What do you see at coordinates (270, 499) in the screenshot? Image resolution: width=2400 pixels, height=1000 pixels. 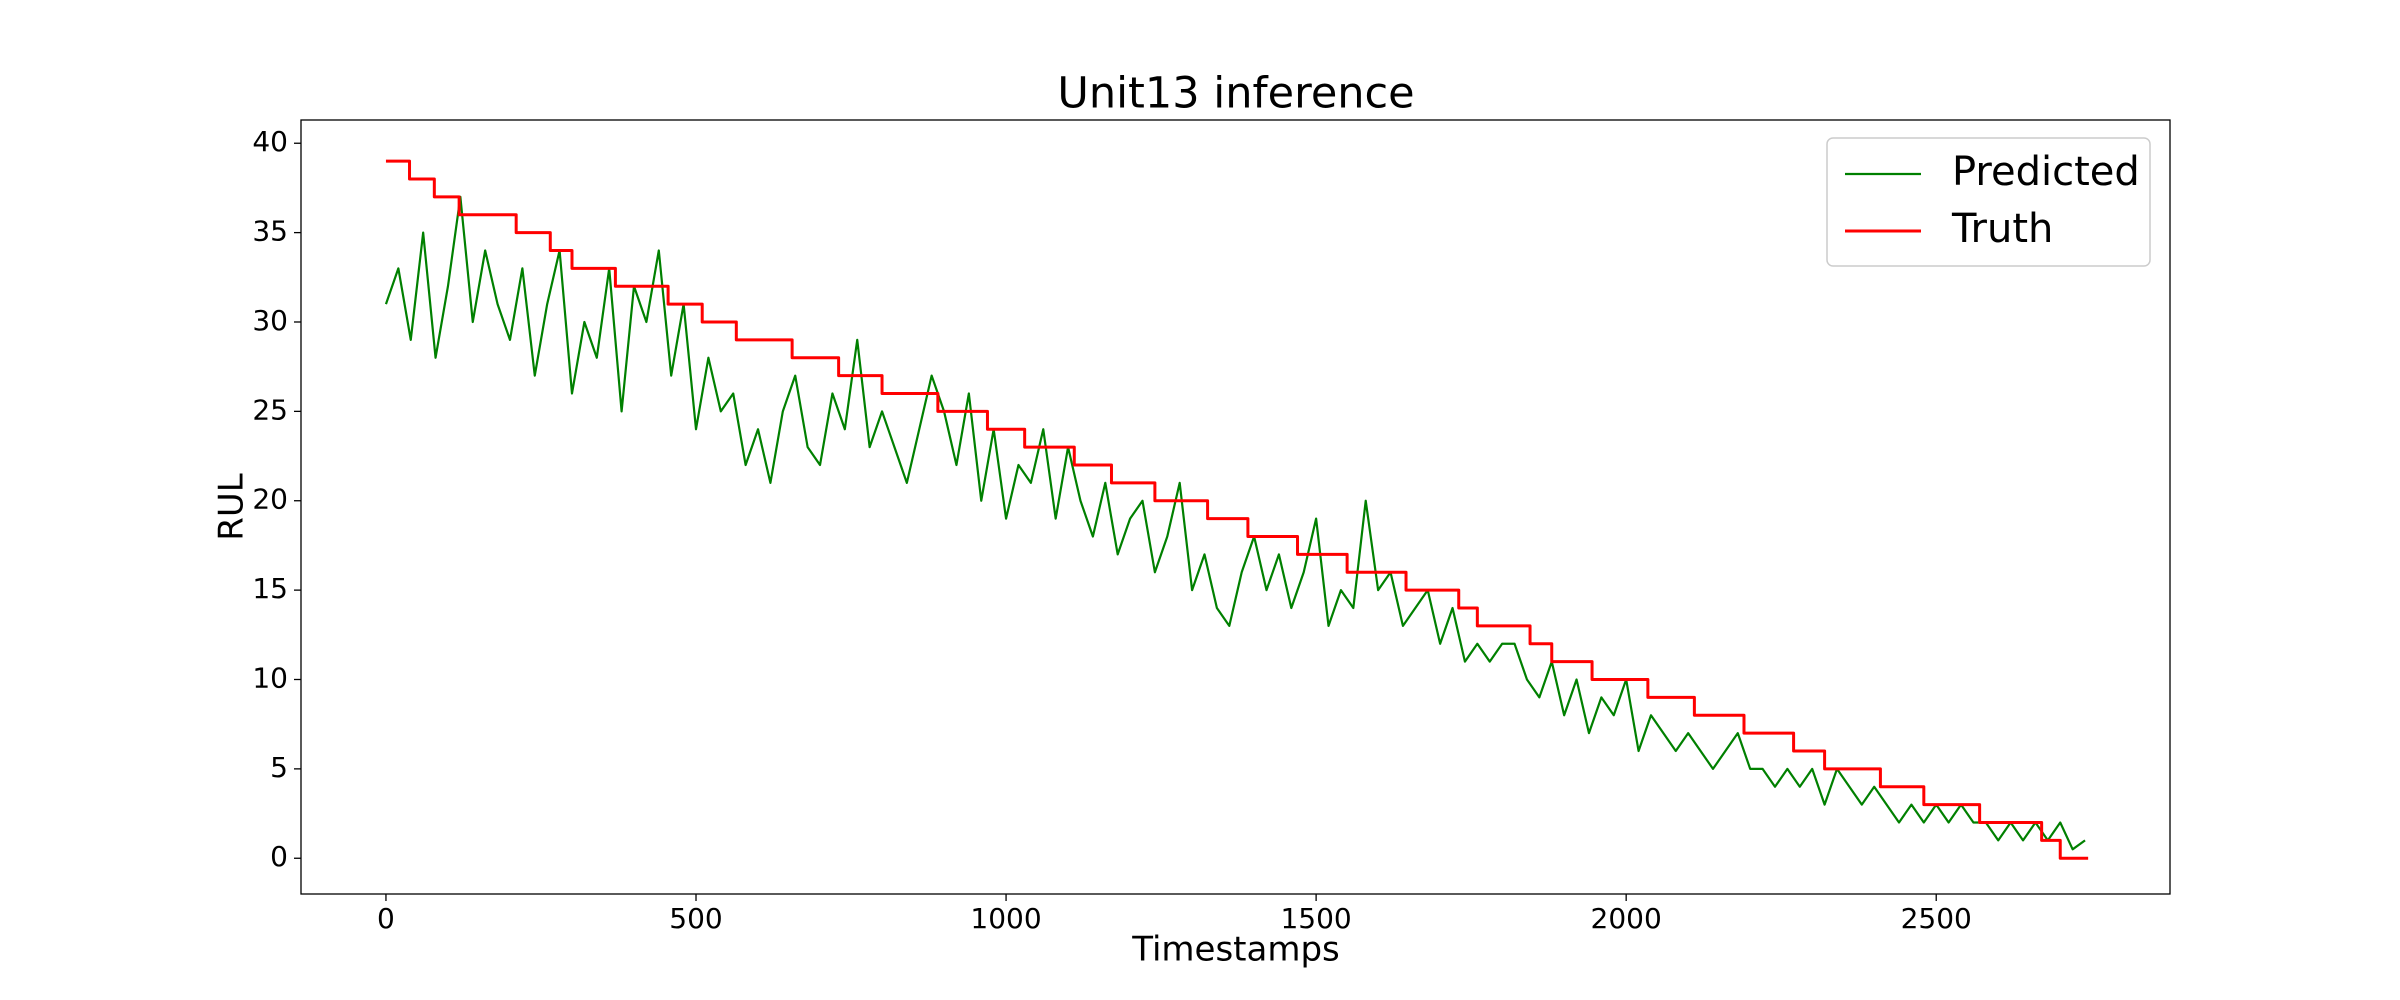 I see `y-tick-label: 20` at bounding box center [270, 499].